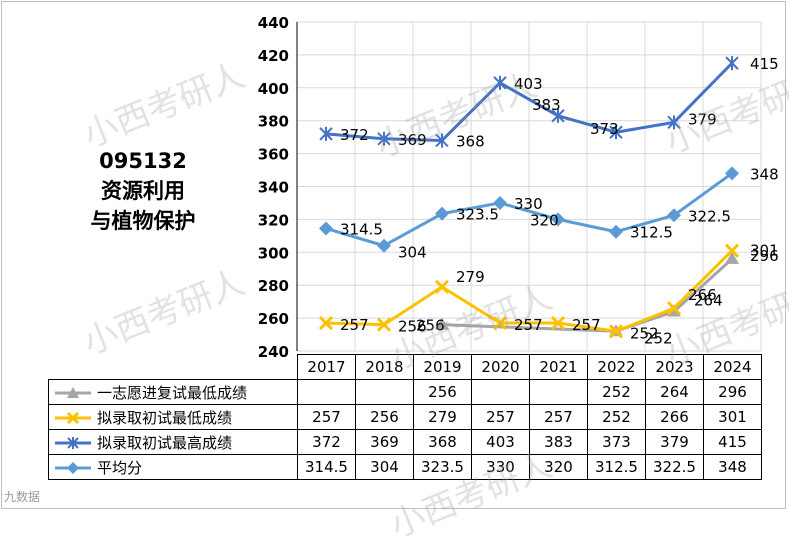  Describe the element at coordinates (702, 295) in the screenshot. I see `data-label: 266` at that location.